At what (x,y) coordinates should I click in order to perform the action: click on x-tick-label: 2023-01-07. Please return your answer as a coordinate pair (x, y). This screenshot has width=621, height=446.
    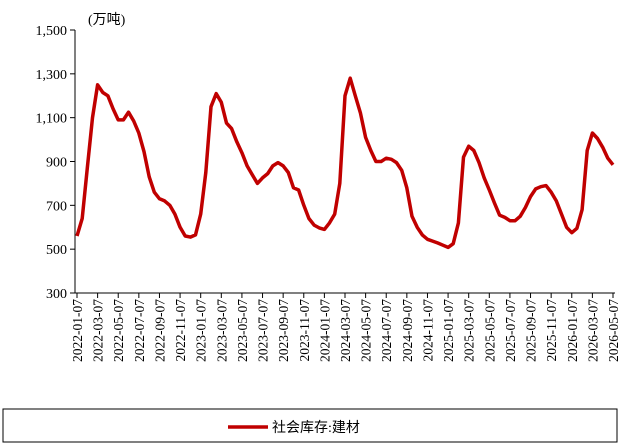
    Looking at the image, I should click on (201, 330).